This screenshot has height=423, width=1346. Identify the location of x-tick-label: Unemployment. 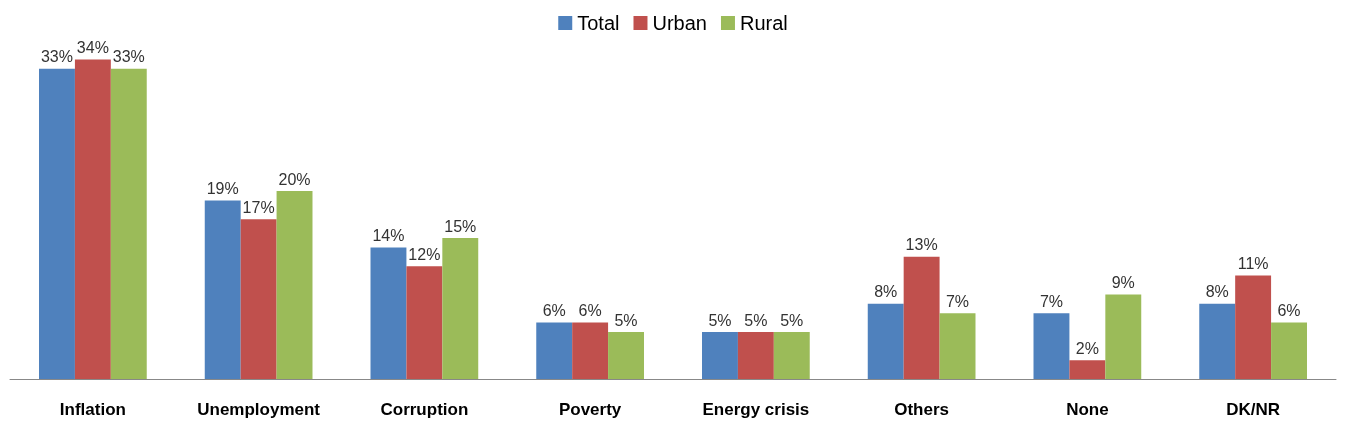
(259, 409).